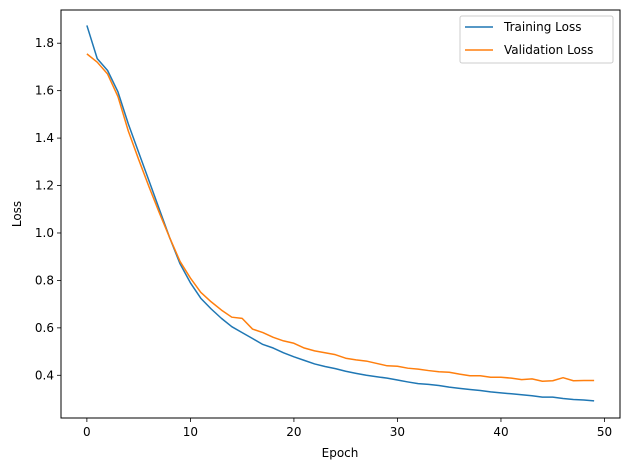  Describe the element at coordinates (542, 27) in the screenshot. I see `legend-label-training: Training Loss` at that location.